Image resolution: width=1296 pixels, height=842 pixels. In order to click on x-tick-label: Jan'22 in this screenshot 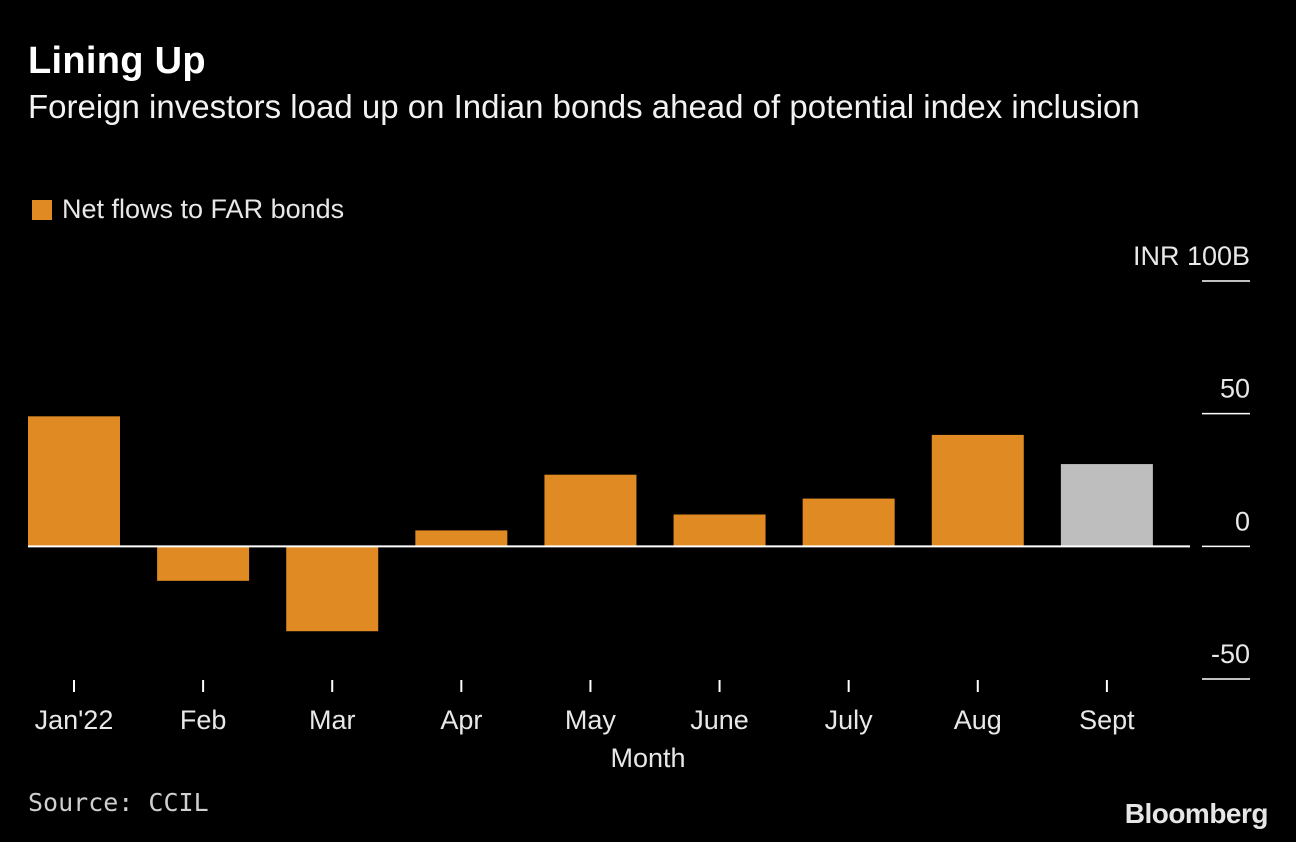, I will do `click(74, 720)`.